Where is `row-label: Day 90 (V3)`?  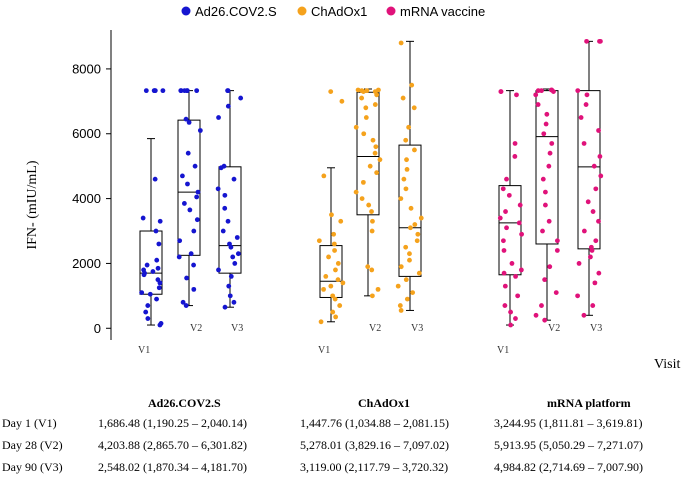
row-label: Day 90 (V3) is located at coordinates (32, 467).